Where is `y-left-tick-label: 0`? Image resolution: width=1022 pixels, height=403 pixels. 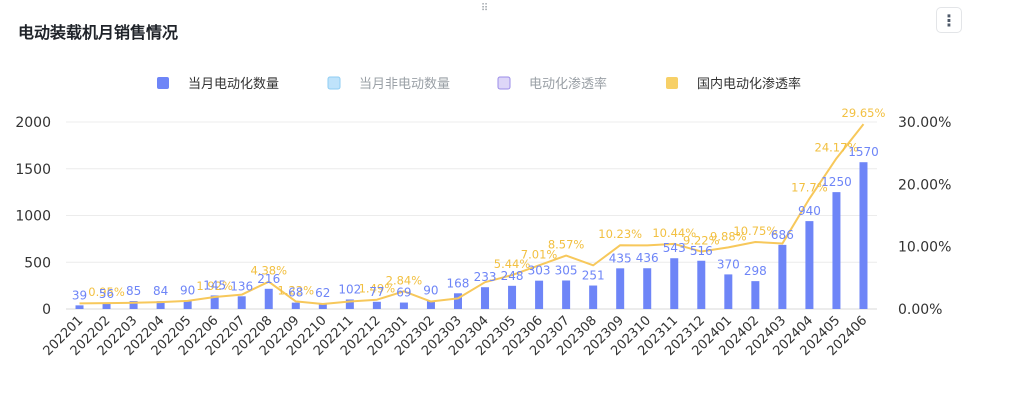 y-left-tick-label: 0 is located at coordinates (46, 310).